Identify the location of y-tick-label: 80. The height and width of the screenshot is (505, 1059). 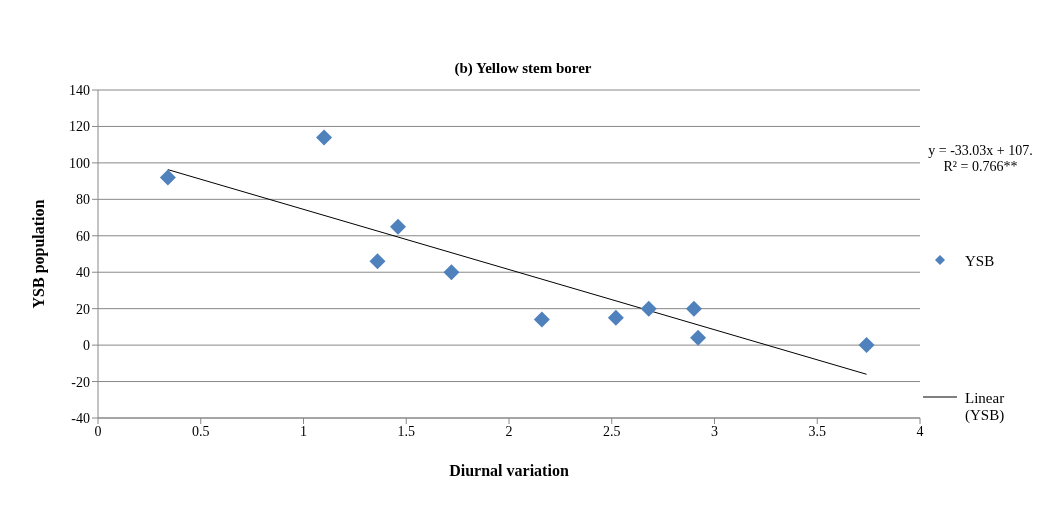
(83, 200).